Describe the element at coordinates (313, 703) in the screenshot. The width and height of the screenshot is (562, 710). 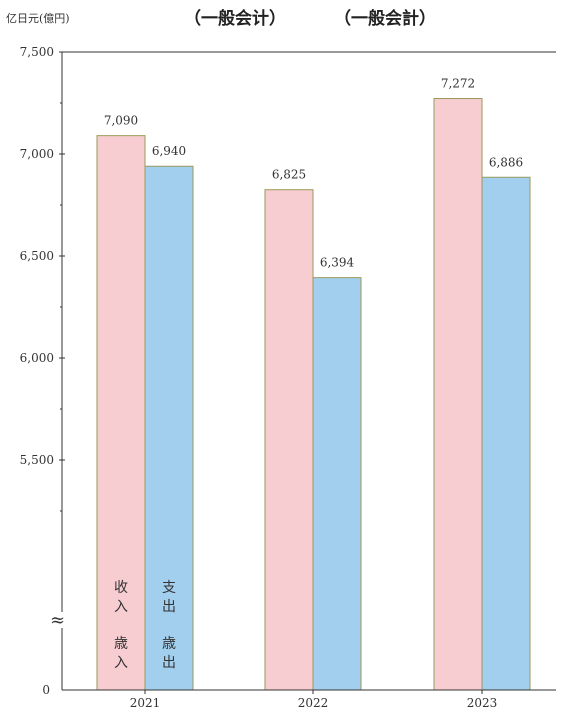
I see `x-tick-label: 2022` at that location.